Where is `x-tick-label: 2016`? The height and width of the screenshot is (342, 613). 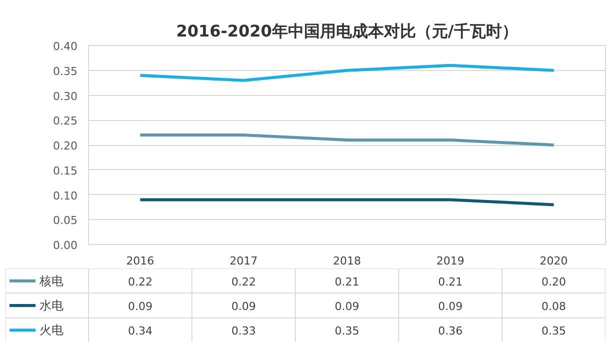 x-tick-label: 2016 is located at coordinates (140, 261).